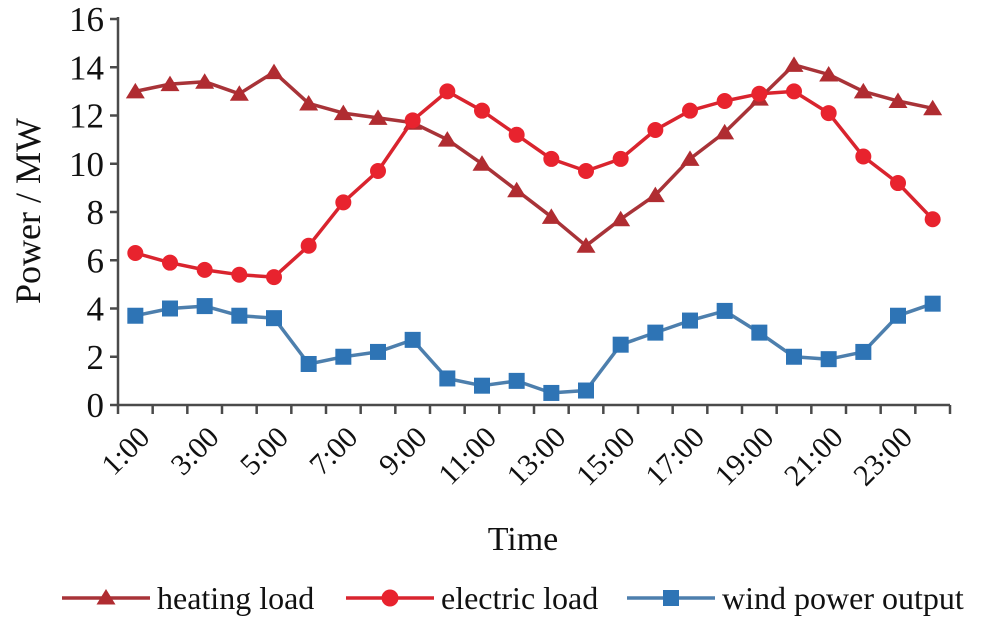  I want to click on y-axis-title: Power / MW, so click(28, 211).